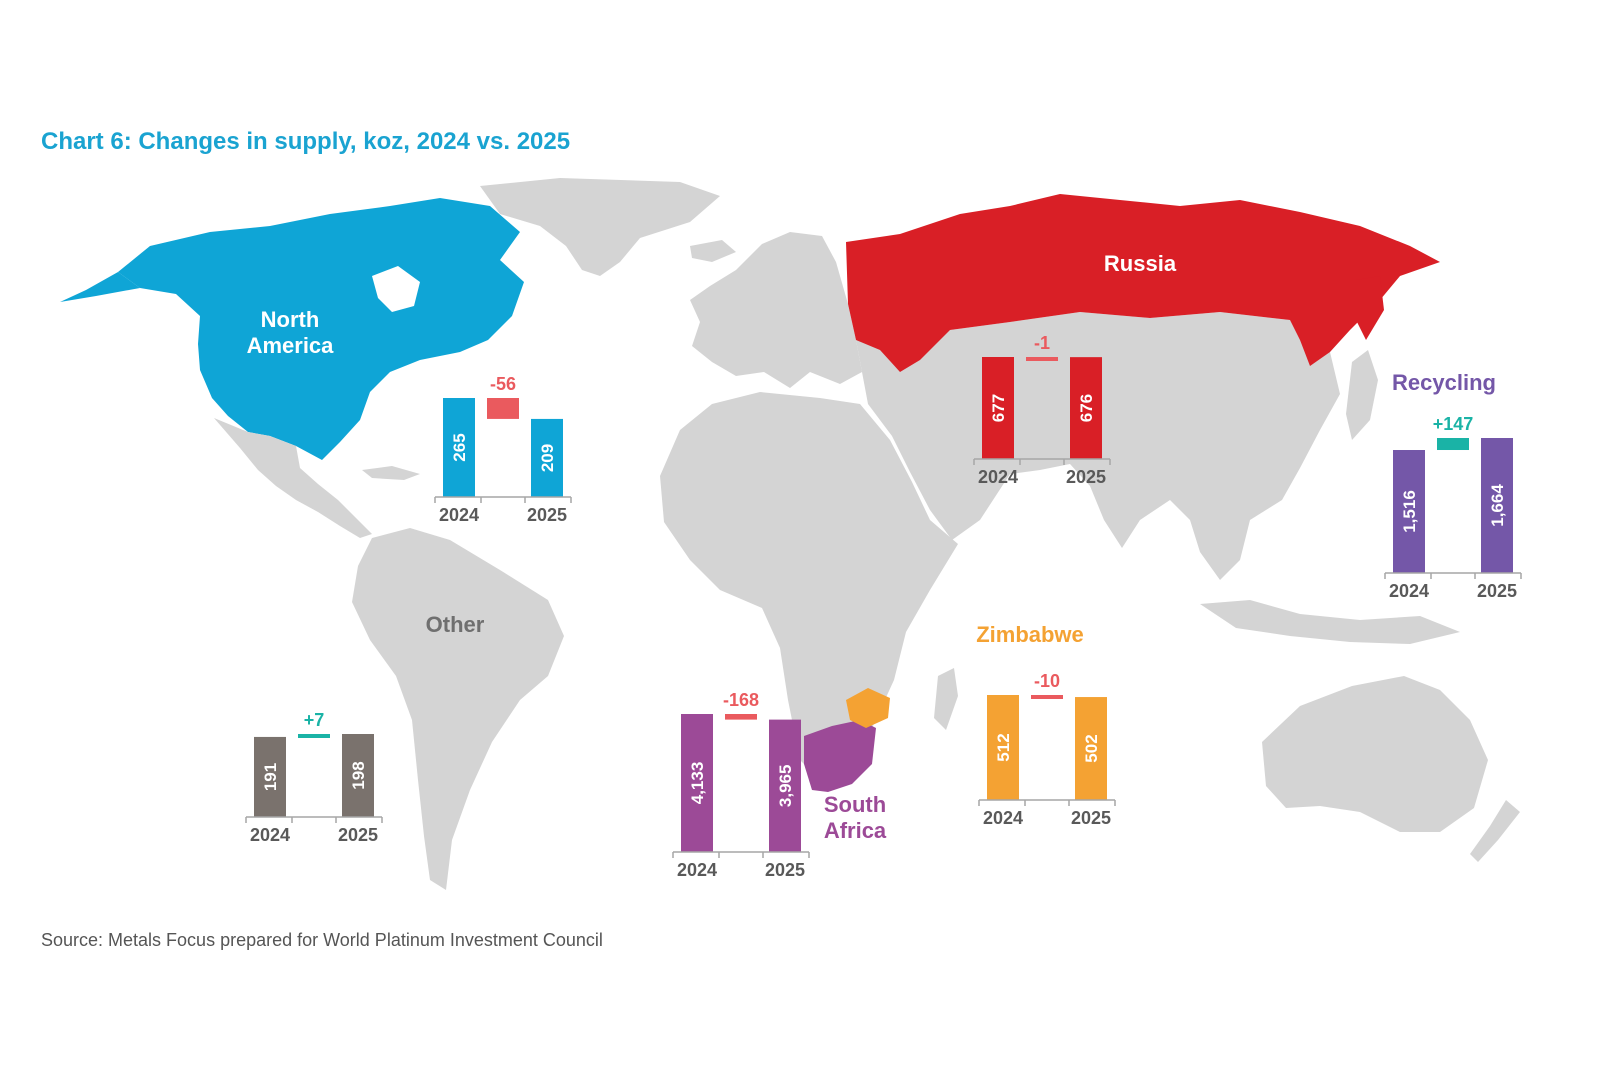 This screenshot has height=1080, width=1600. I want to click on recycling-label-change: +147, so click(1453, 424).